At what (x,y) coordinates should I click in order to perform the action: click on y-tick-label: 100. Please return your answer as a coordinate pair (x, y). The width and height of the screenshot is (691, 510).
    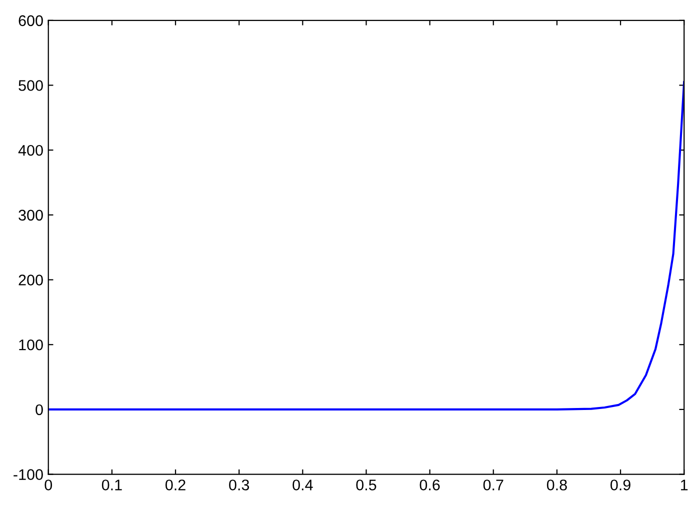
    Looking at the image, I should click on (31, 344).